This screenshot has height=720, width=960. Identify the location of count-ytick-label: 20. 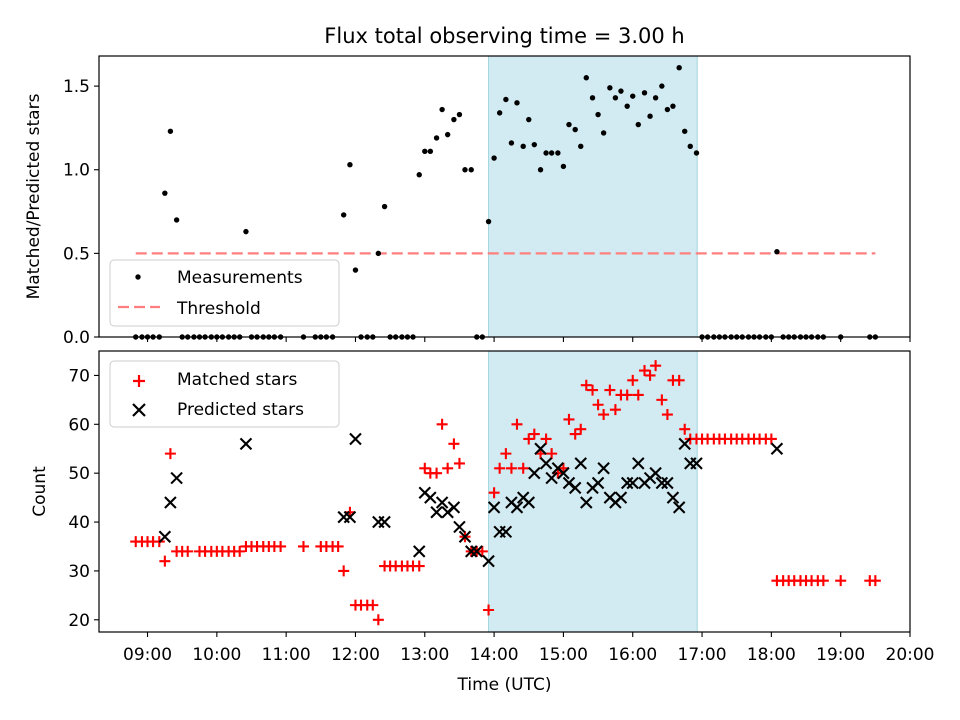
(79, 621).